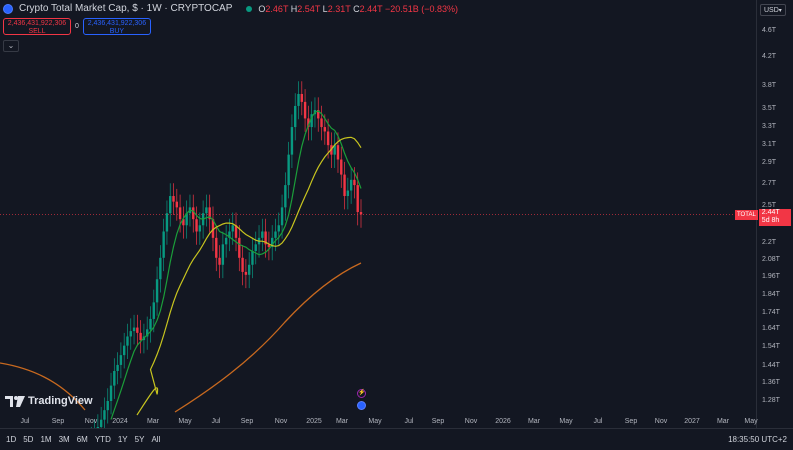 The height and width of the screenshot is (450, 793). Describe the element at coordinates (396, 439) in the screenshot. I see `bottom-toolbar: 1D 5D 1M 3M 6M YTD 1Y 5Y All 18:35:50 UTC+2` at that location.